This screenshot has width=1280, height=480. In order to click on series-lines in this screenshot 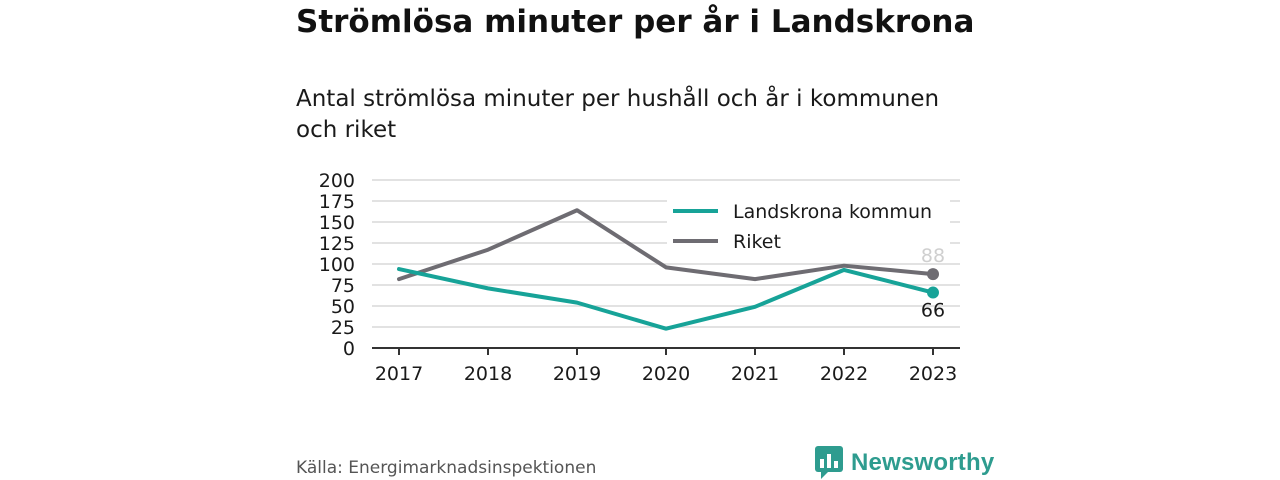, I will do `click(668, 269)`.